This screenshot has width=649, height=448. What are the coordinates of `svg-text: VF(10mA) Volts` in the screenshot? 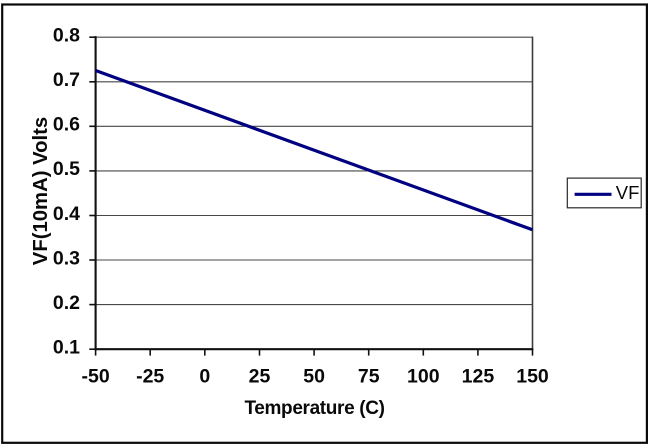 It's located at (41, 191).